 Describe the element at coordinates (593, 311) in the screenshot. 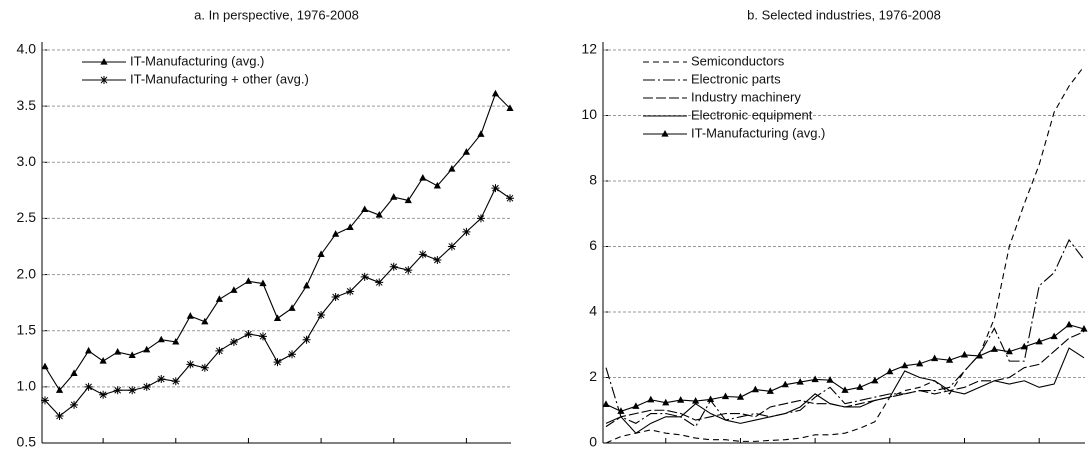

I see `y-tick-label: 4` at that location.